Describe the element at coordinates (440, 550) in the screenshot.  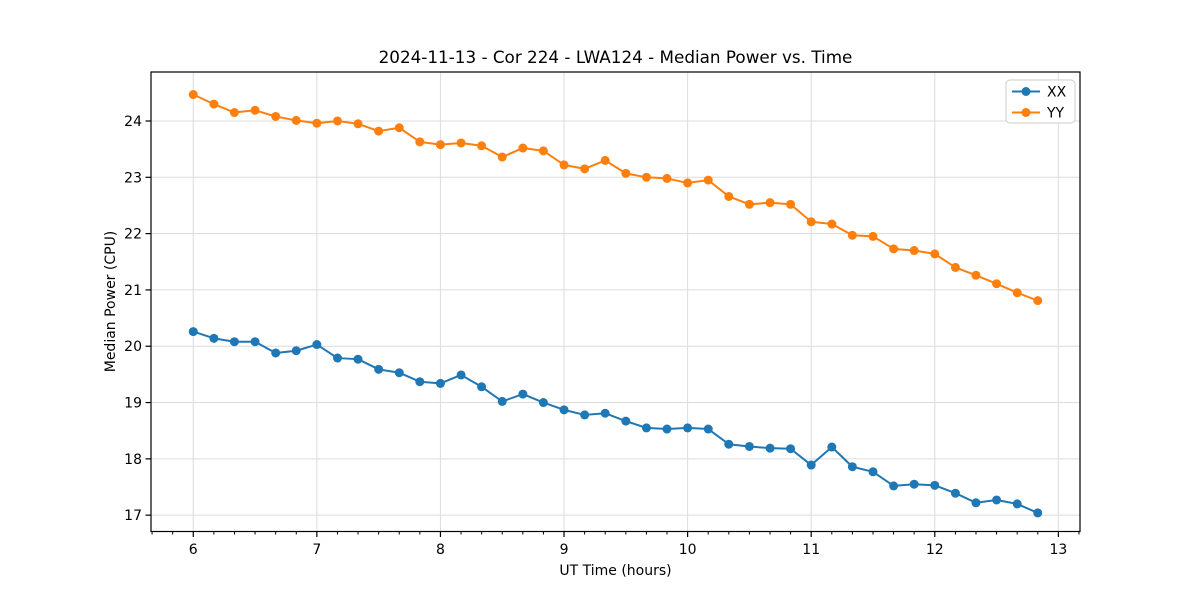
I see `x-tick-label: 8` at that location.